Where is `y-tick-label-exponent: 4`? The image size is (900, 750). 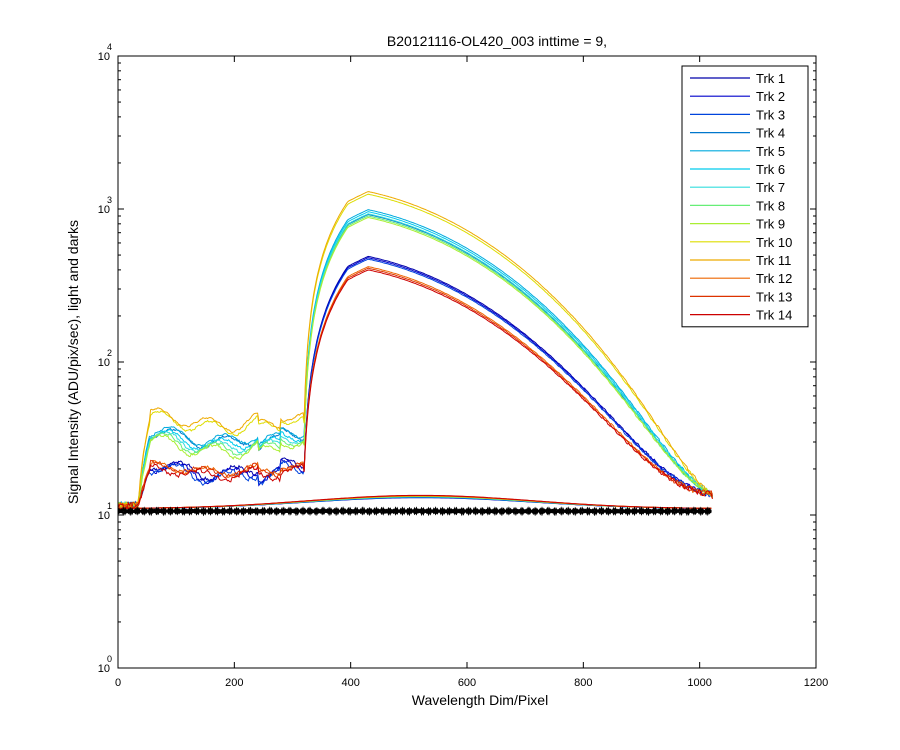 y-tick-label-exponent: 4 is located at coordinates (109, 47).